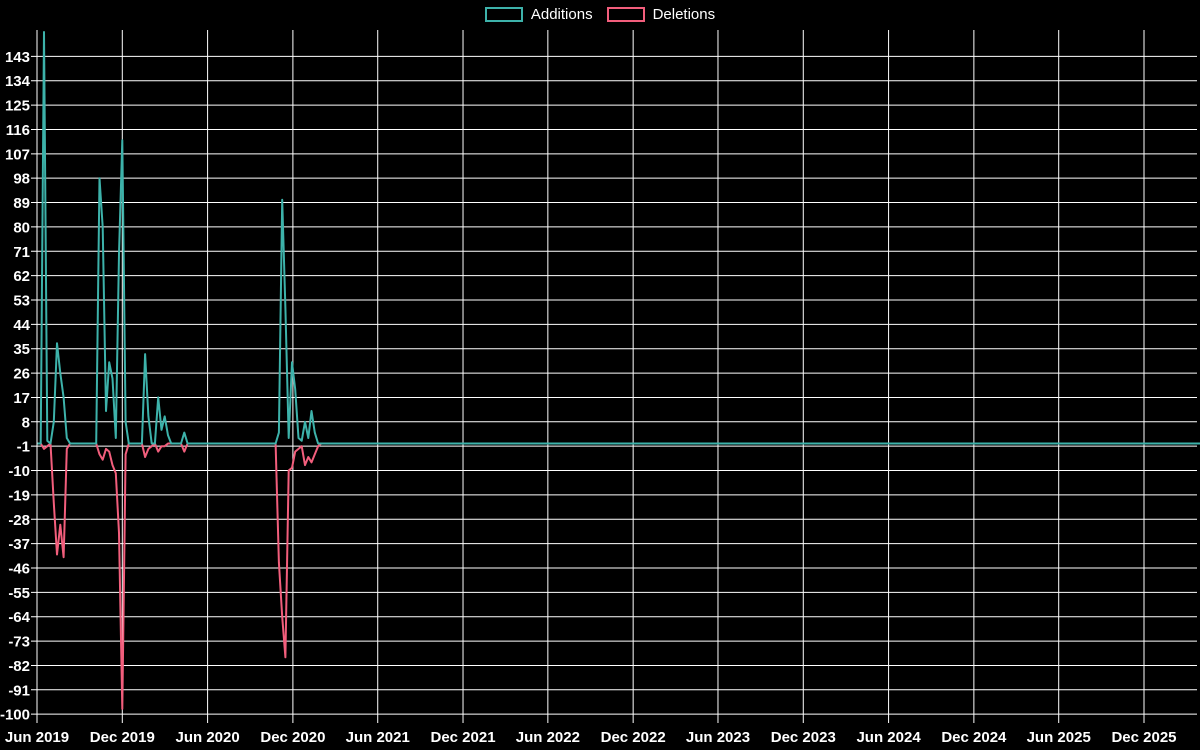 The image size is (1200, 750). Describe the element at coordinates (17, 106) in the screenshot. I see `y-tick-label: 125` at that location.